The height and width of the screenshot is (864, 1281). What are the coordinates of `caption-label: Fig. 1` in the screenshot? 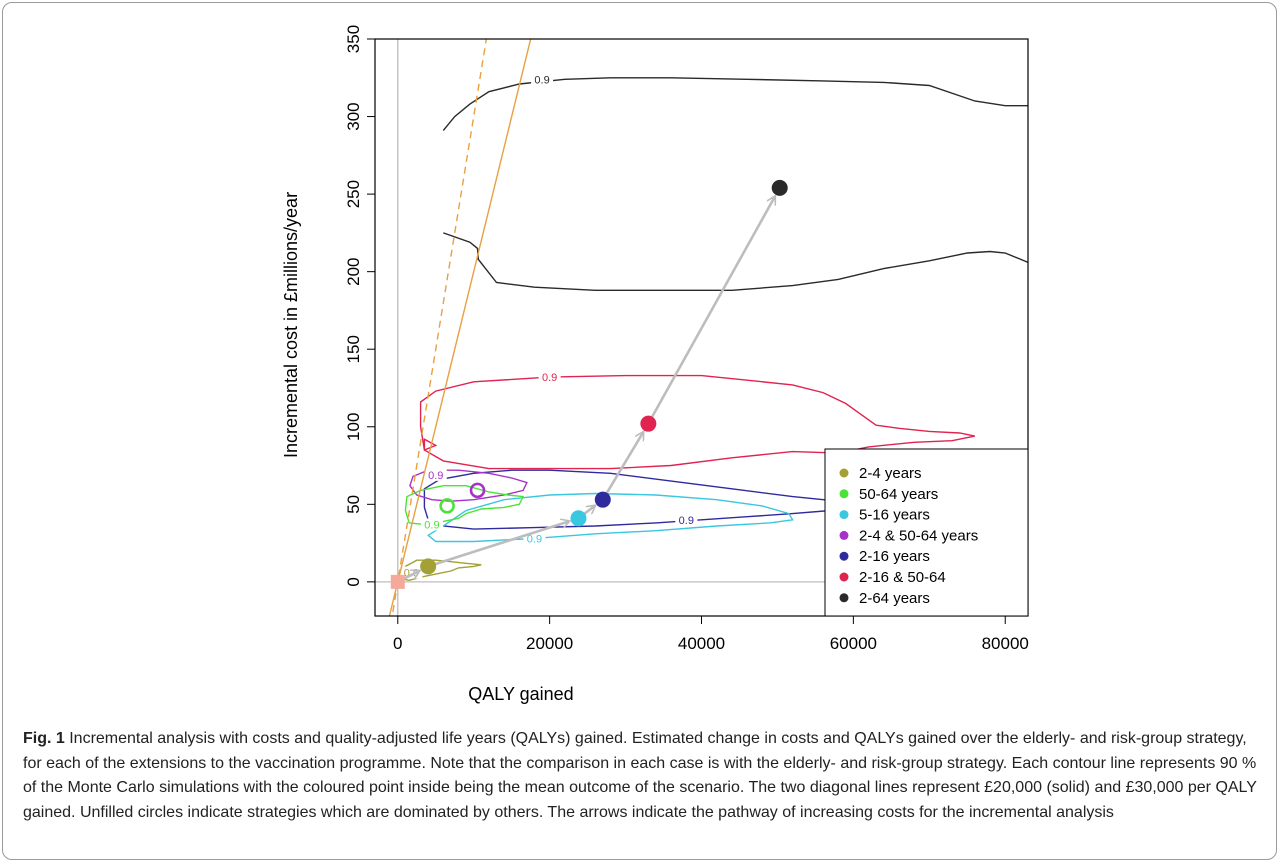 It's located at (44, 738).